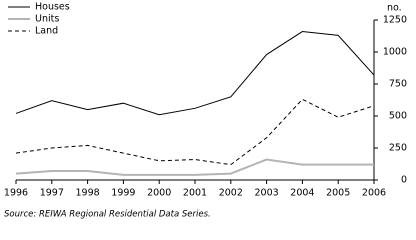 The height and width of the screenshot is (240, 416). What do you see at coordinates (398, 148) in the screenshot?
I see `y-tick-label: 250` at bounding box center [398, 148].